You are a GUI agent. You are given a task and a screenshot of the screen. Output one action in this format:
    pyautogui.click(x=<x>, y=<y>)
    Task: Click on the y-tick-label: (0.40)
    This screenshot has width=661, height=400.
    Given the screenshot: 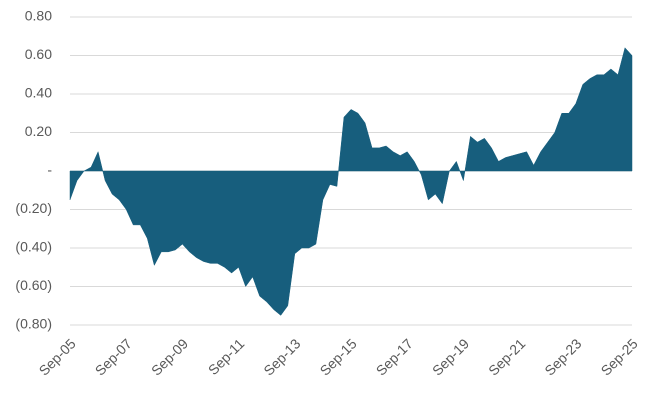 What is the action you would take?
    pyautogui.click(x=33, y=247)
    